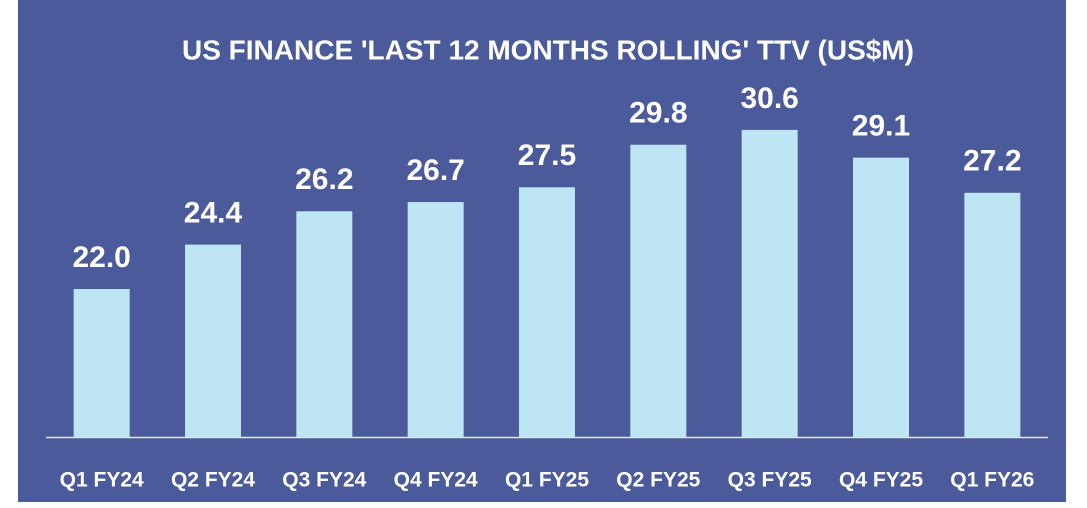  Describe the element at coordinates (658, 113) in the screenshot. I see `data-label: 29.8` at that location.